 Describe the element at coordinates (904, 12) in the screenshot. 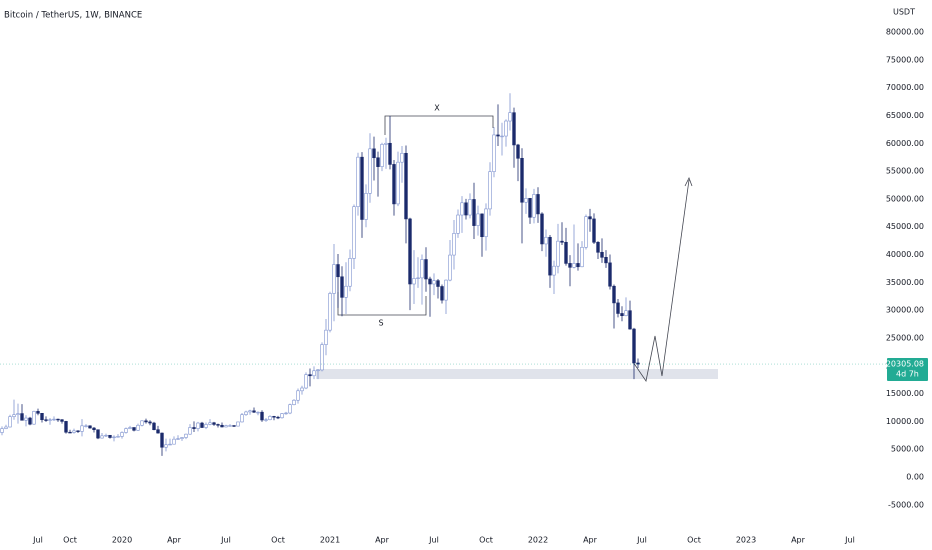

I see `currency-label: USDT` at that location.